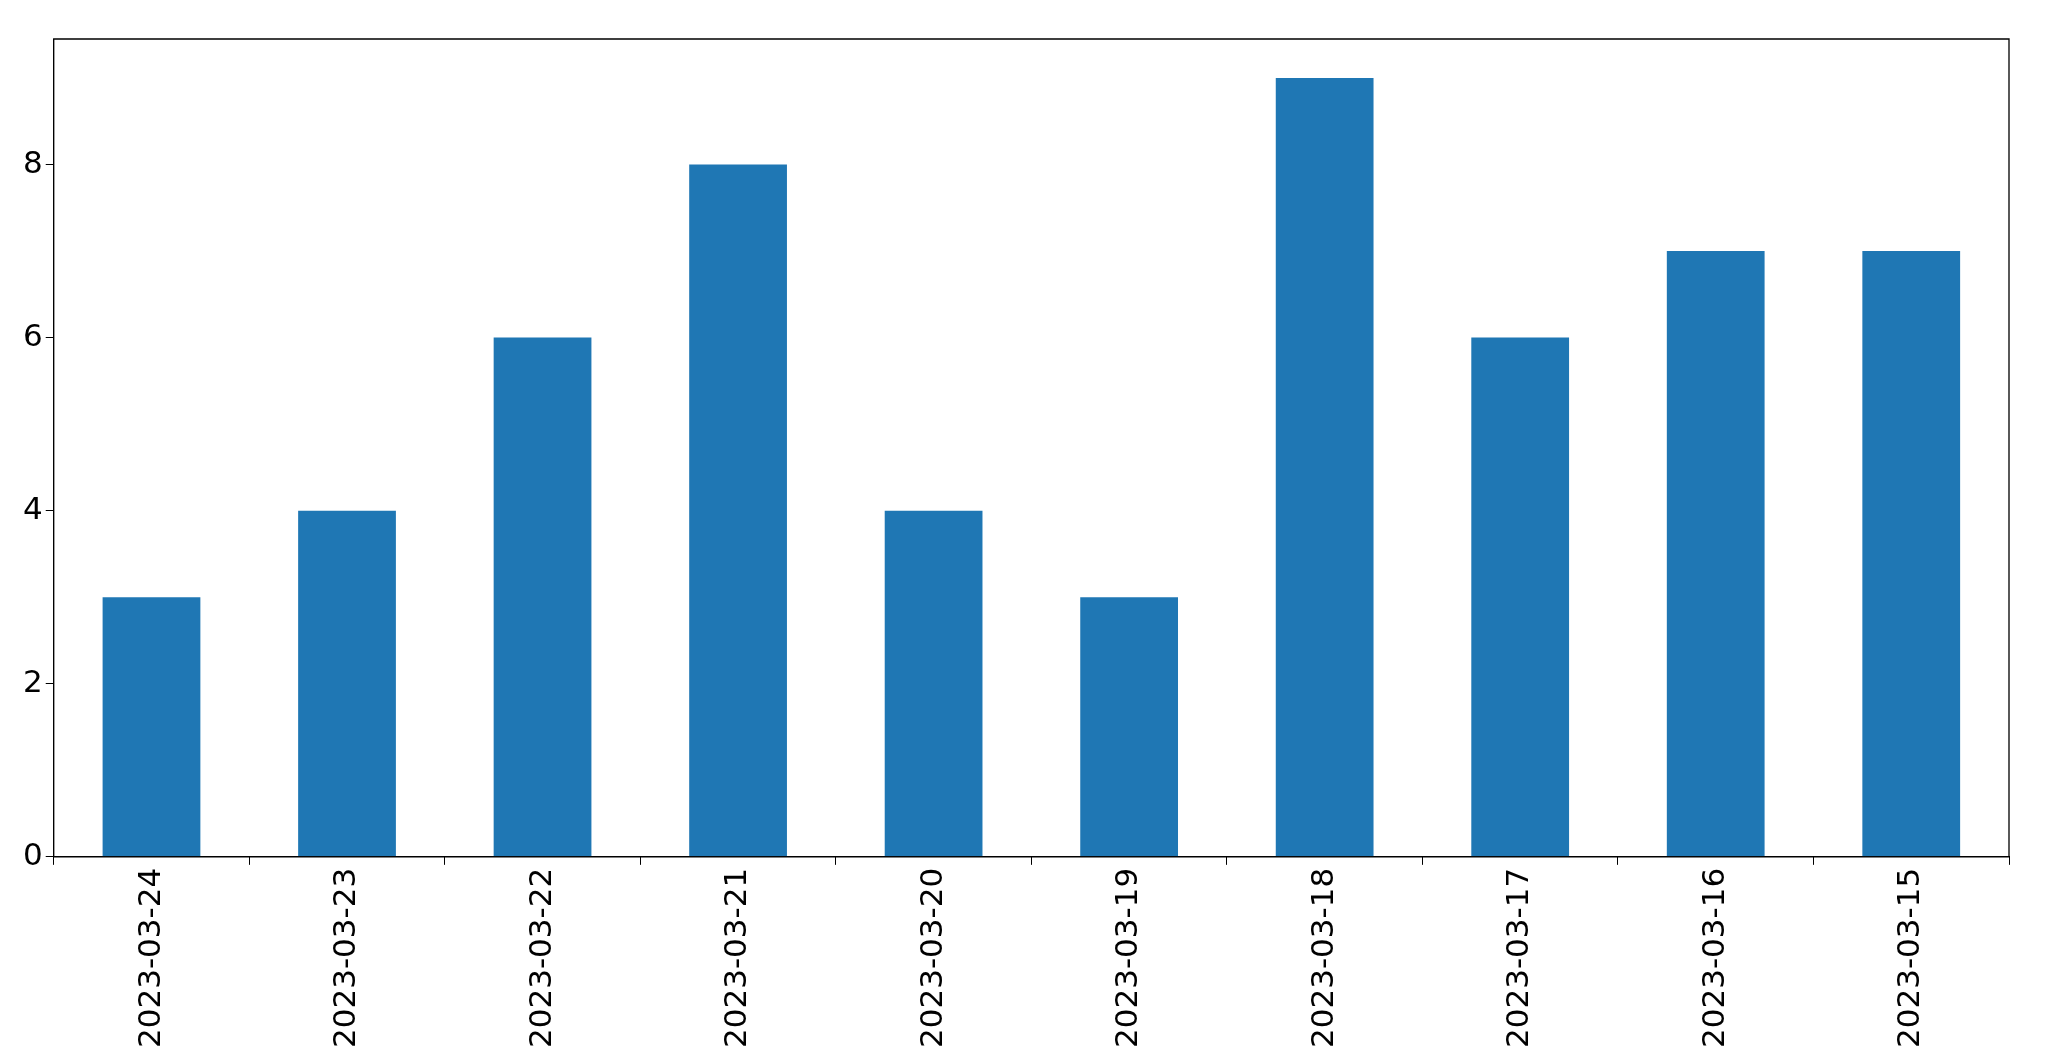  Describe the element at coordinates (1517, 958) in the screenshot. I see `x-tick-label: 2023-03-17` at that location.